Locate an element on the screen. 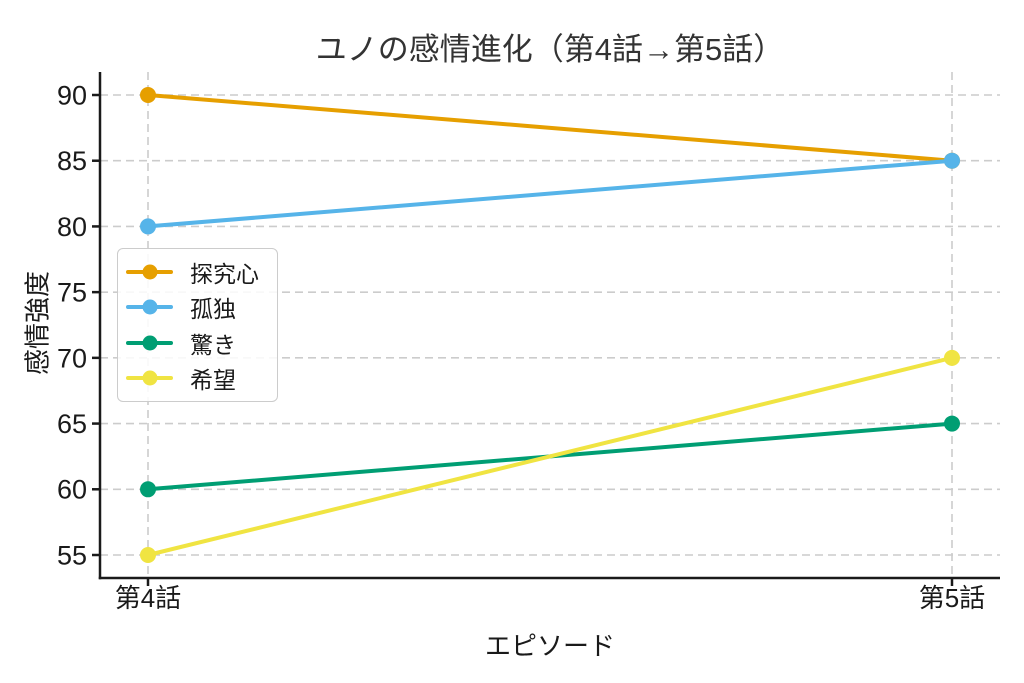 The image size is (1024, 683). legend-entry: 孤独 is located at coordinates (197, 307).